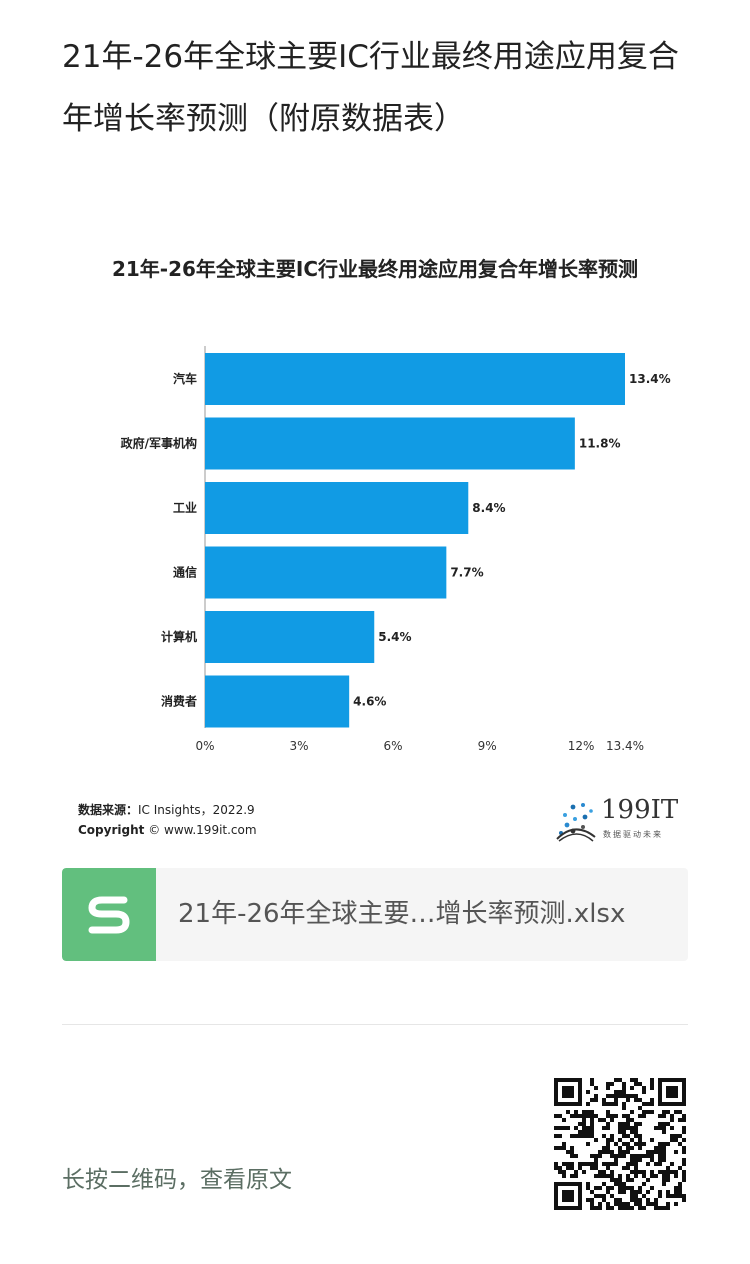 The height and width of the screenshot is (1264, 750). What do you see at coordinates (576, 822) in the screenshot?
I see `dots-logo-icon` at bounding box center [576, 822].